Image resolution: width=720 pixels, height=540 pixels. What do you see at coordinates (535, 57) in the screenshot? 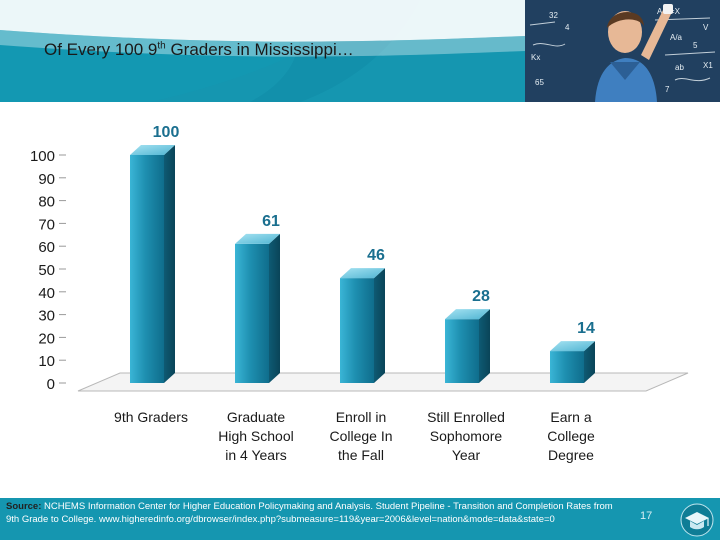
I see `board-mark: Kx` at bounding box center [535, 57].